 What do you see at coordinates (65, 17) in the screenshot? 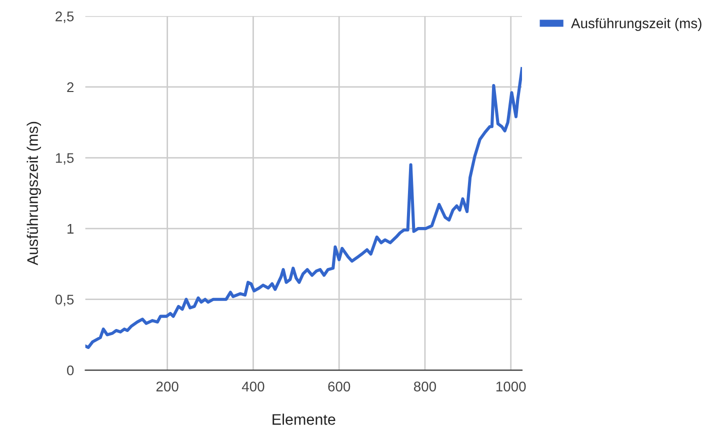
I see `y-tick-label: 2,5` at bounding box center [65, 17].